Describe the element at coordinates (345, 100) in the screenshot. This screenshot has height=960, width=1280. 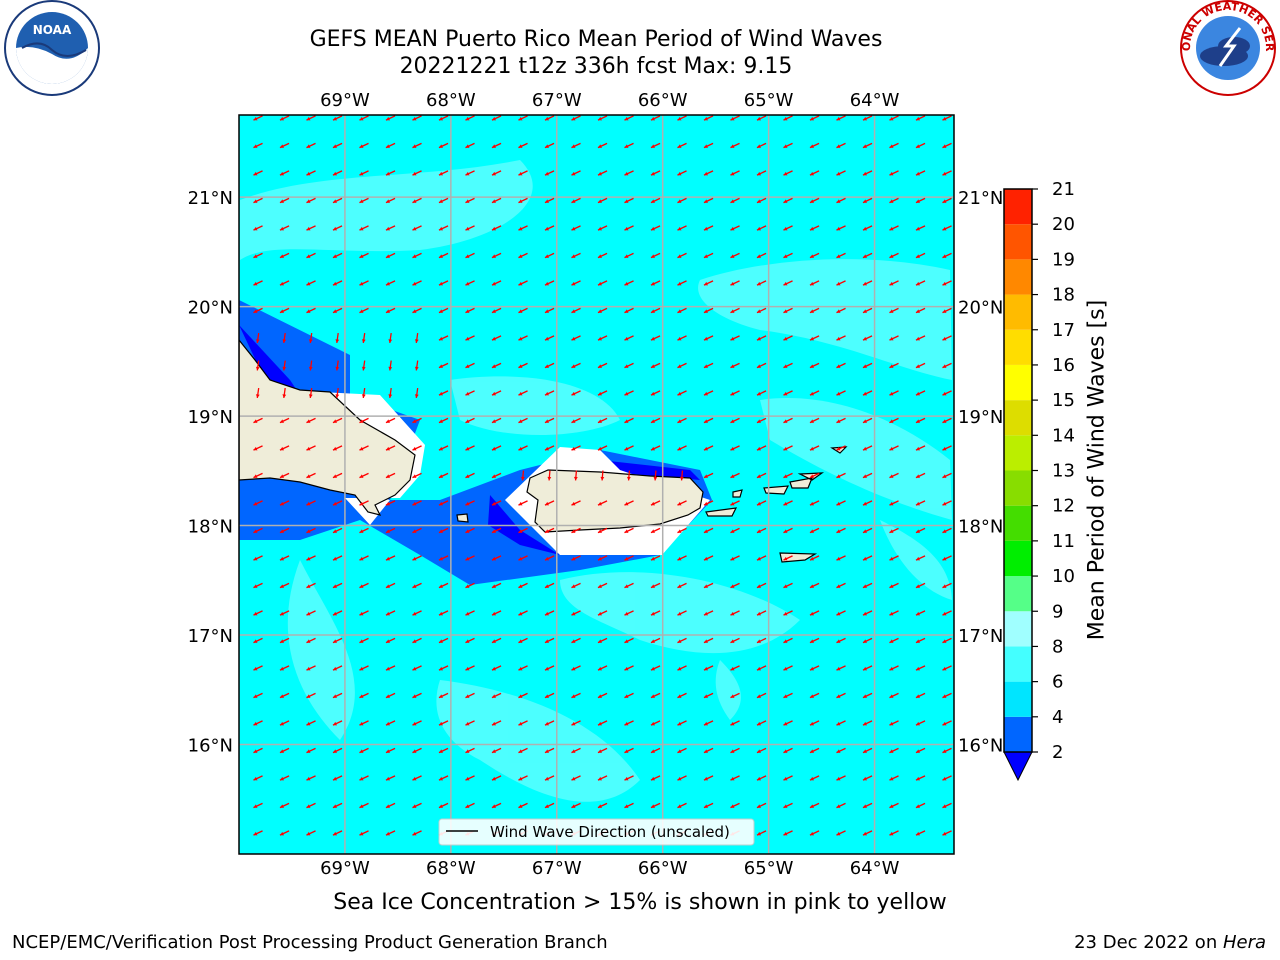
I see `lon-tick-label: 69°W` at that location.